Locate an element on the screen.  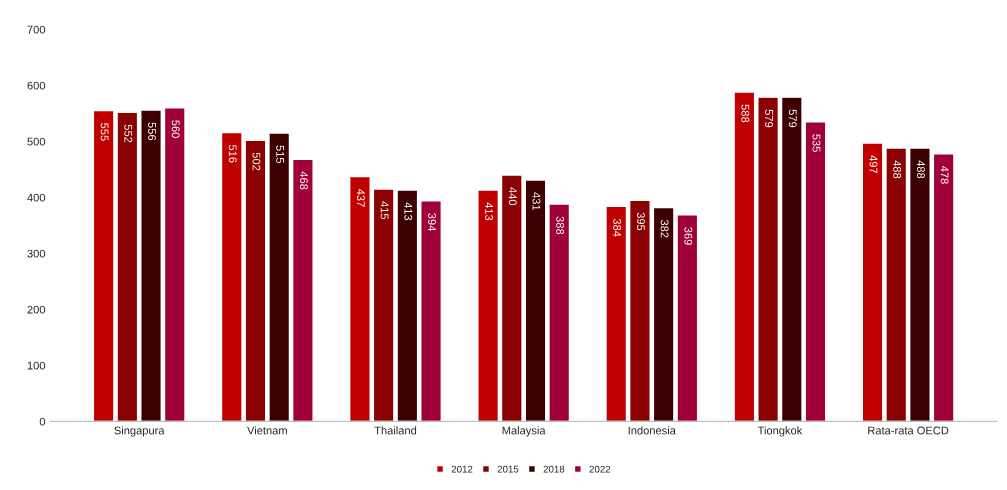
data-label: 552 is located at coordinates (128, 133).